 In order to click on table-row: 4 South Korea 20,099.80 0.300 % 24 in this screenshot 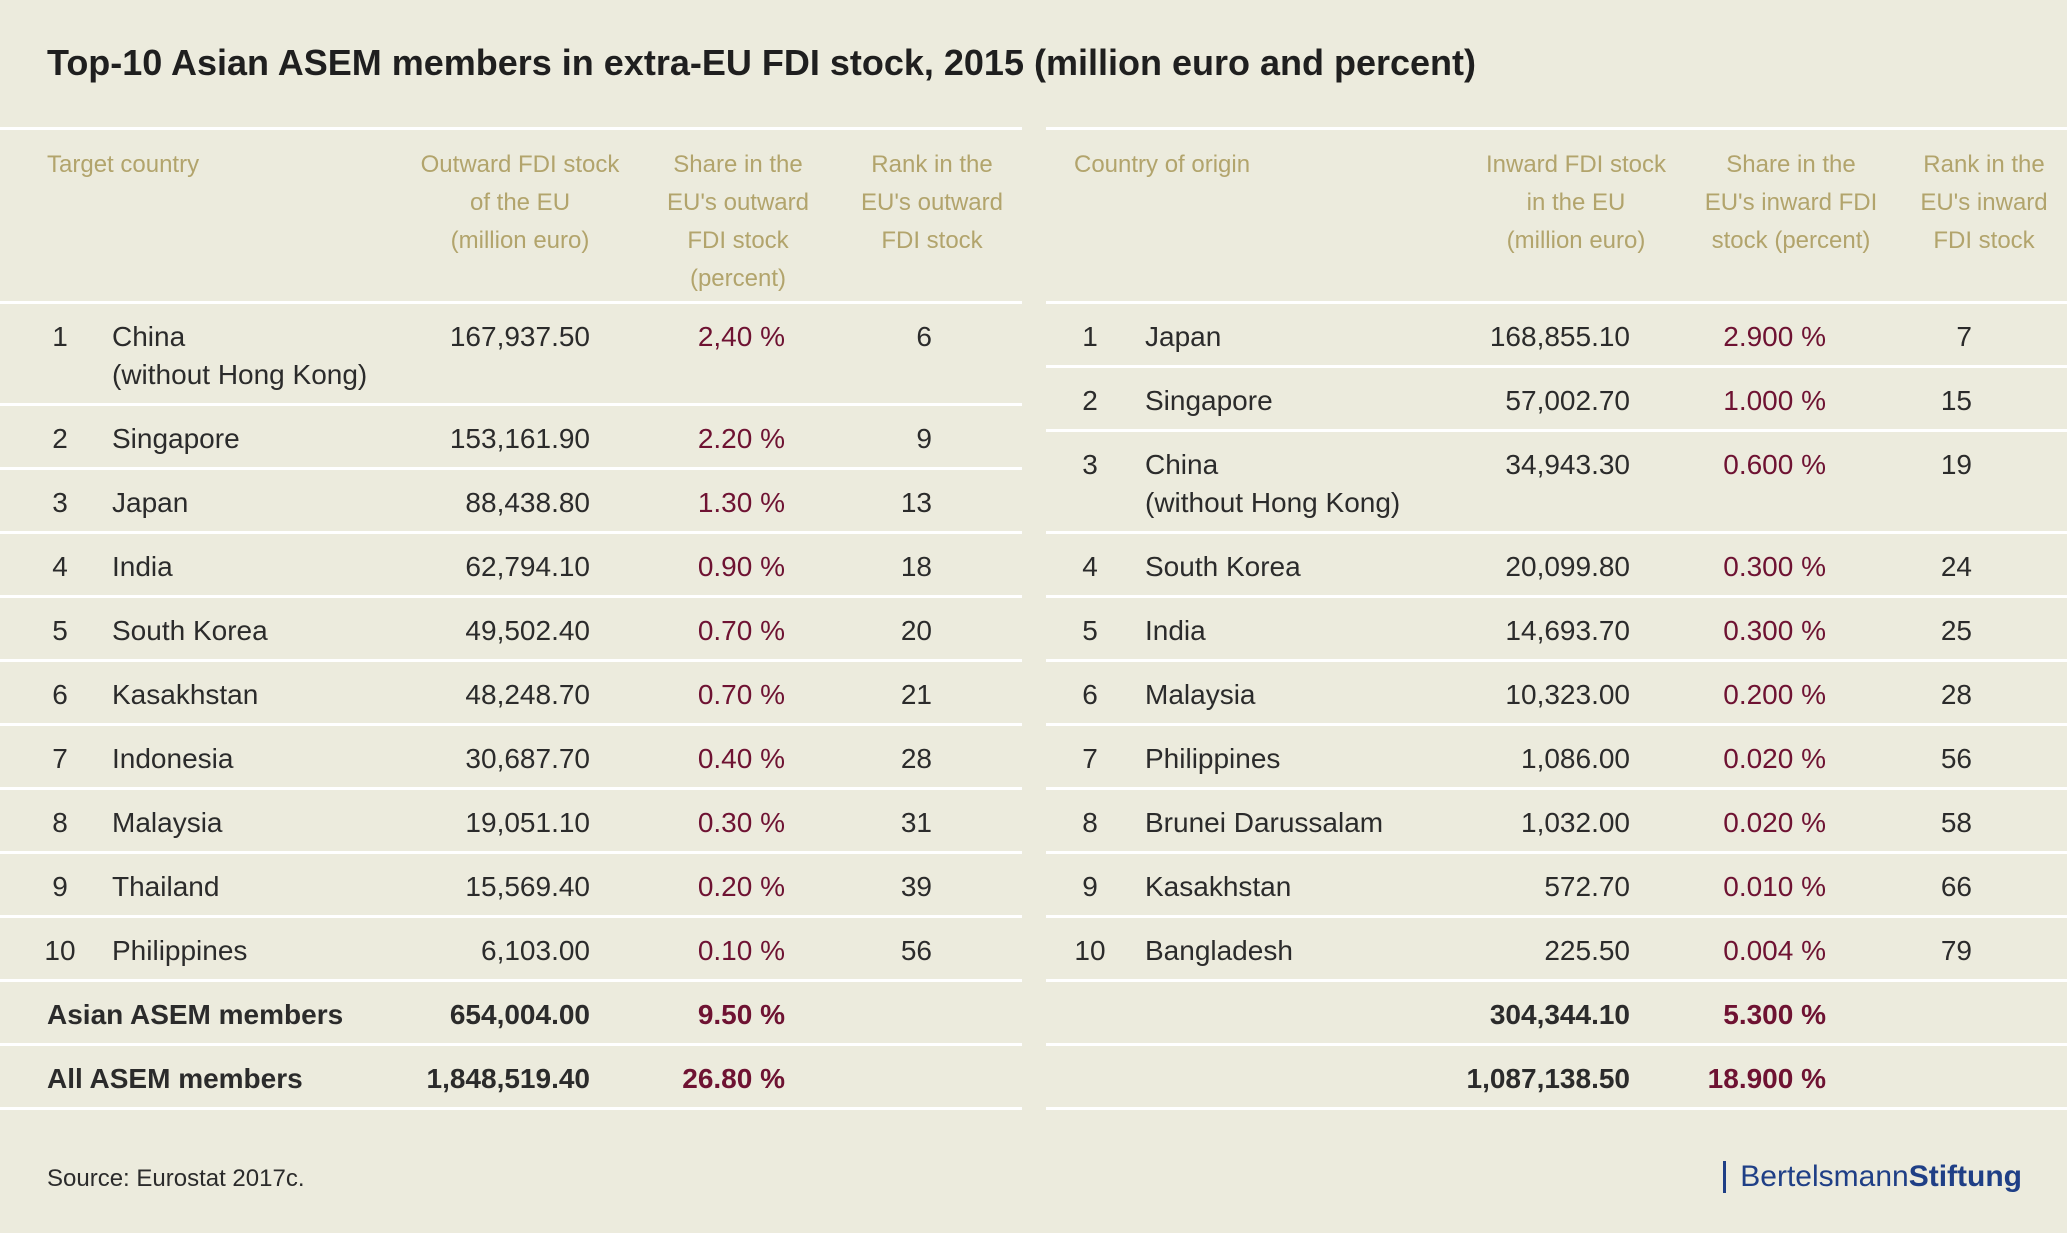, I will do `click(1556, 564)`.